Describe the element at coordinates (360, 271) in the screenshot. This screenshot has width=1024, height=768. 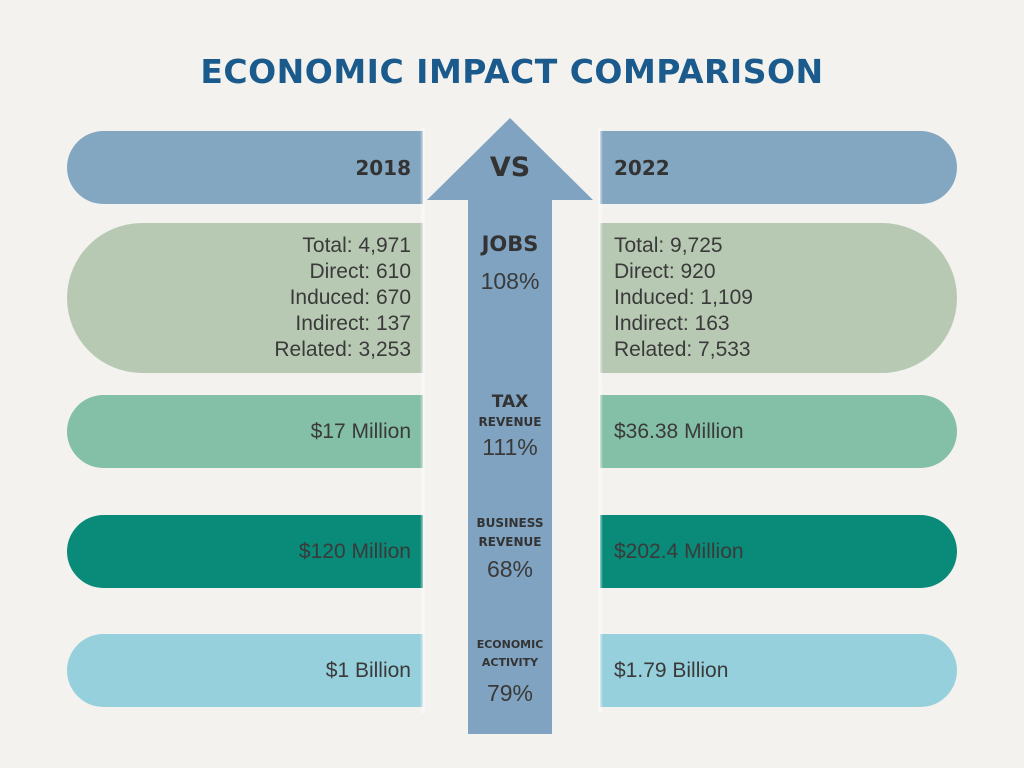
I see `jobs-left-direct: Direct: 610` at that location.